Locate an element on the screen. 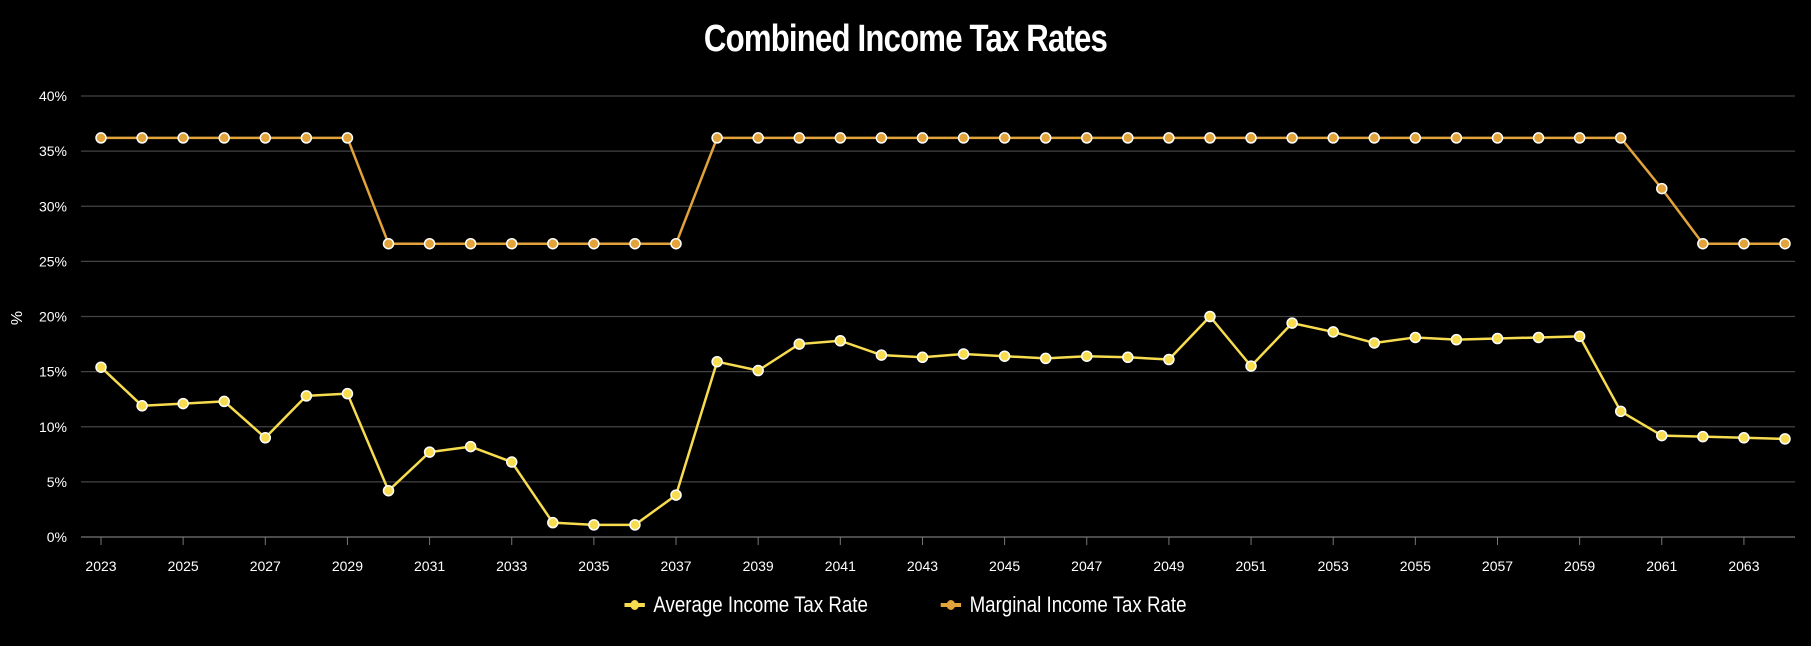 Image resolution: width=1811 pixels, height=646 pixels. y-tick-label: 40% is located at coordinates (53, 96).